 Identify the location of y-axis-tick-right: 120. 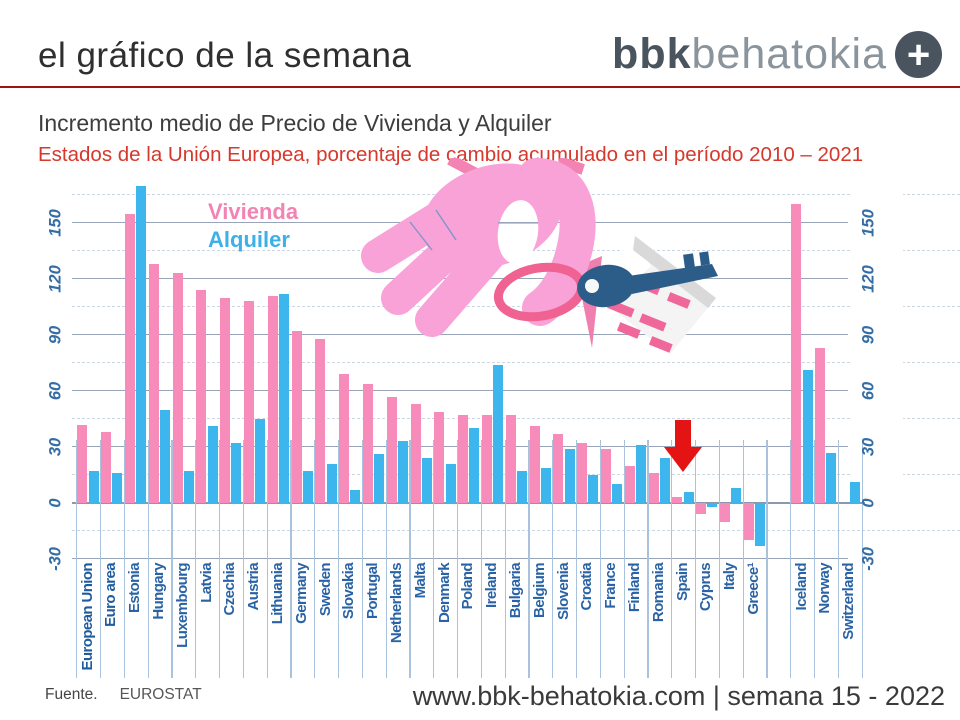
(868, 279).